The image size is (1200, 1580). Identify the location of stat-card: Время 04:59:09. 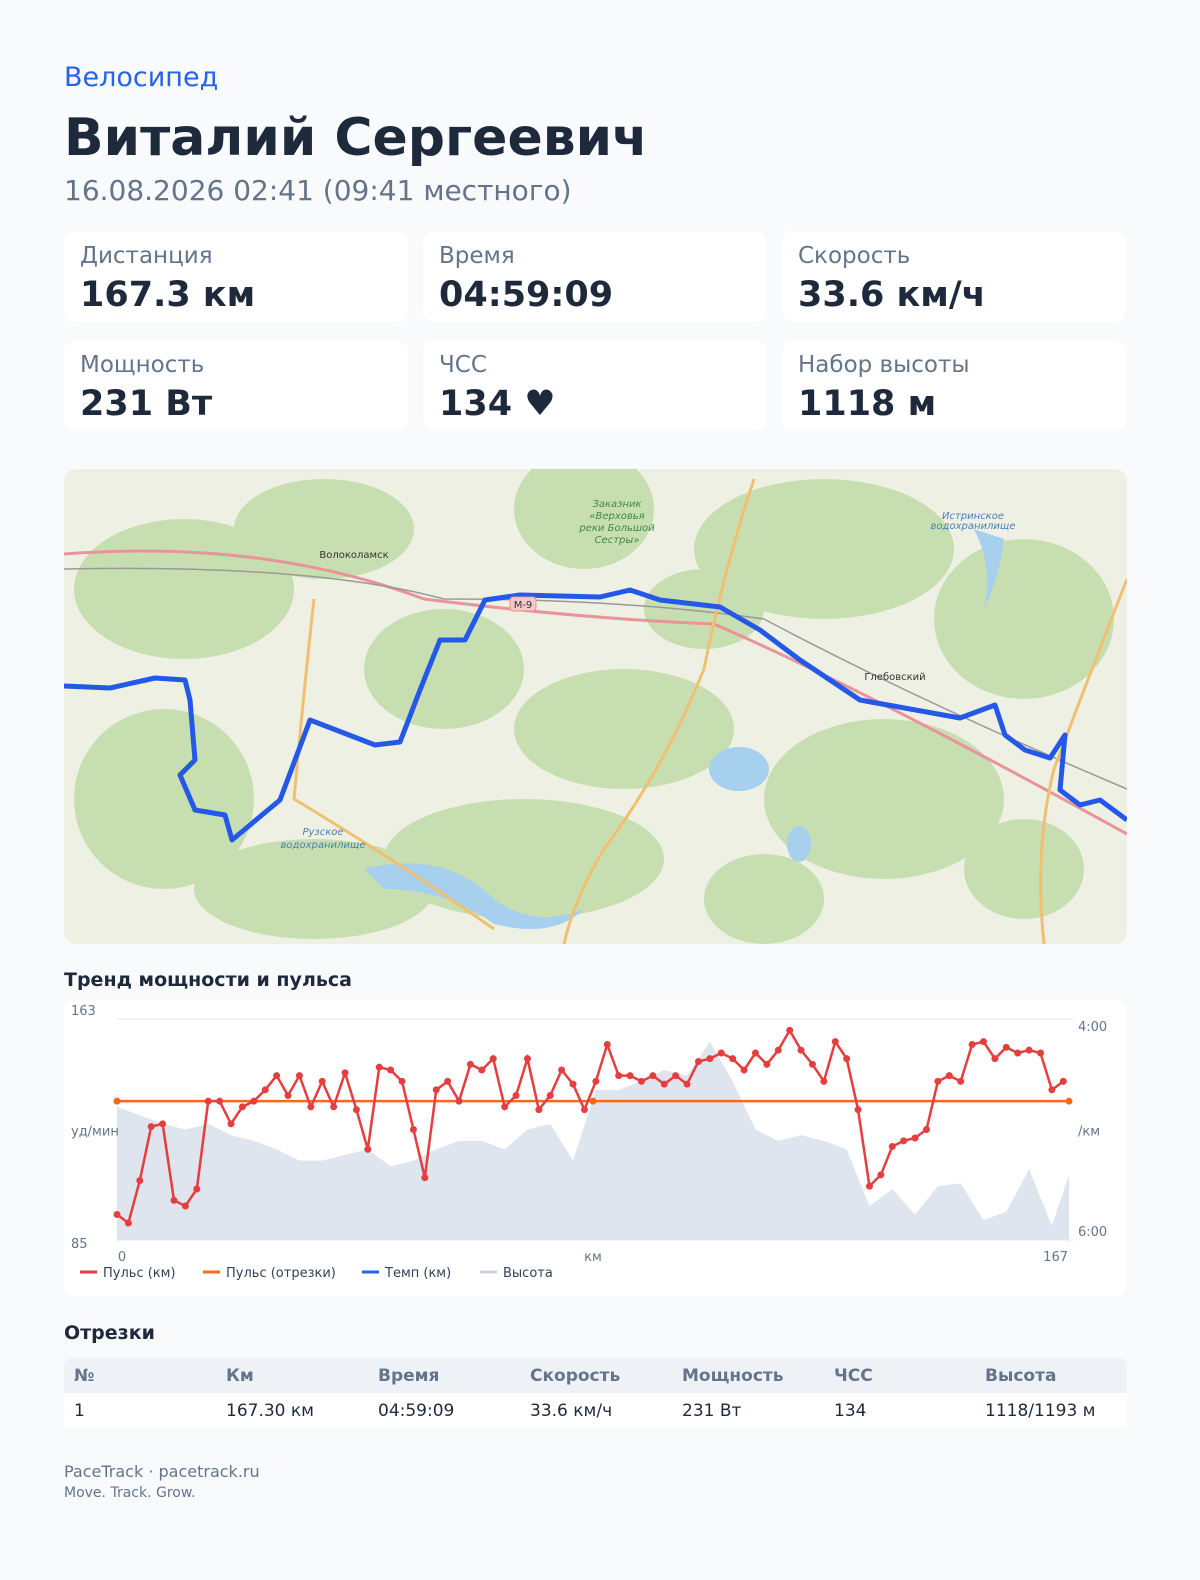
(595, 276).